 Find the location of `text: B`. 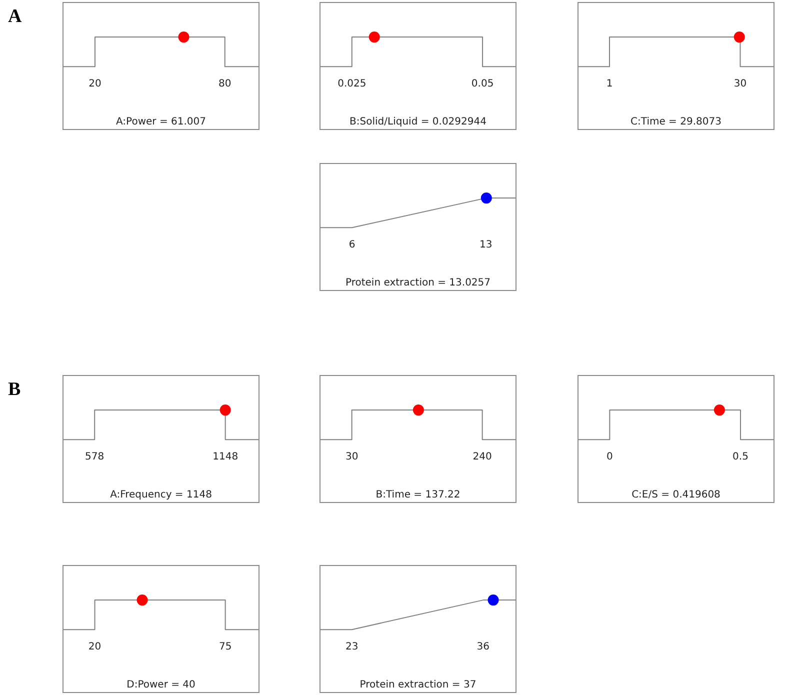

text: B is located at coordinates (14, 390).